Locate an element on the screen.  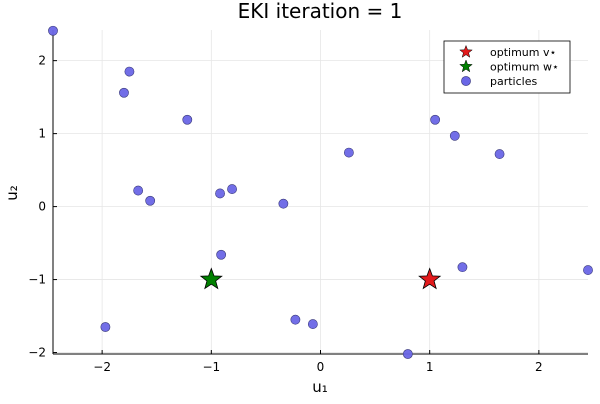
legend-marker-particles is located at coordinates (466, 81).